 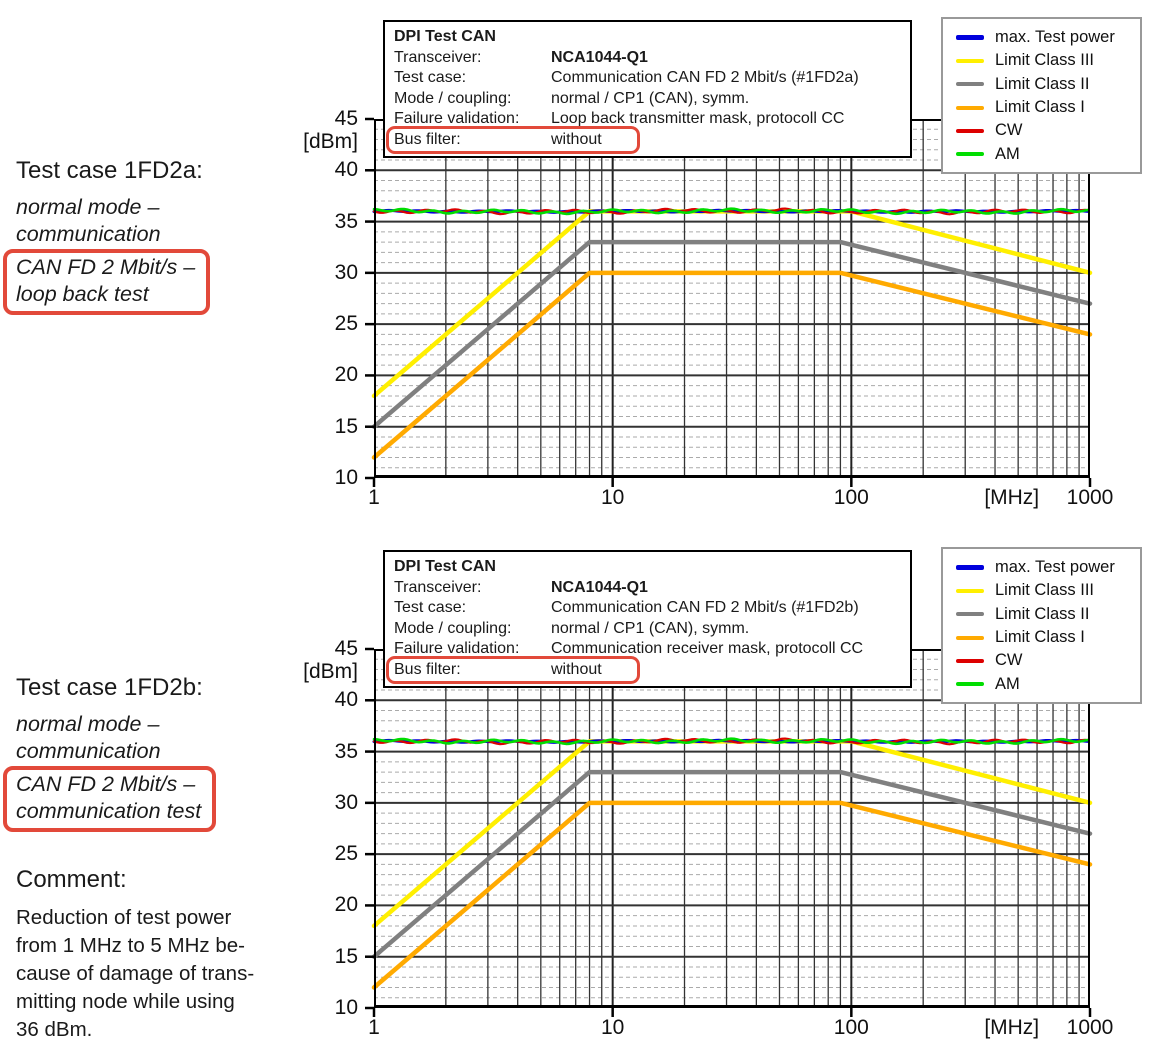 I want to click on legend-item: AM, so click(x=1048, y=153).